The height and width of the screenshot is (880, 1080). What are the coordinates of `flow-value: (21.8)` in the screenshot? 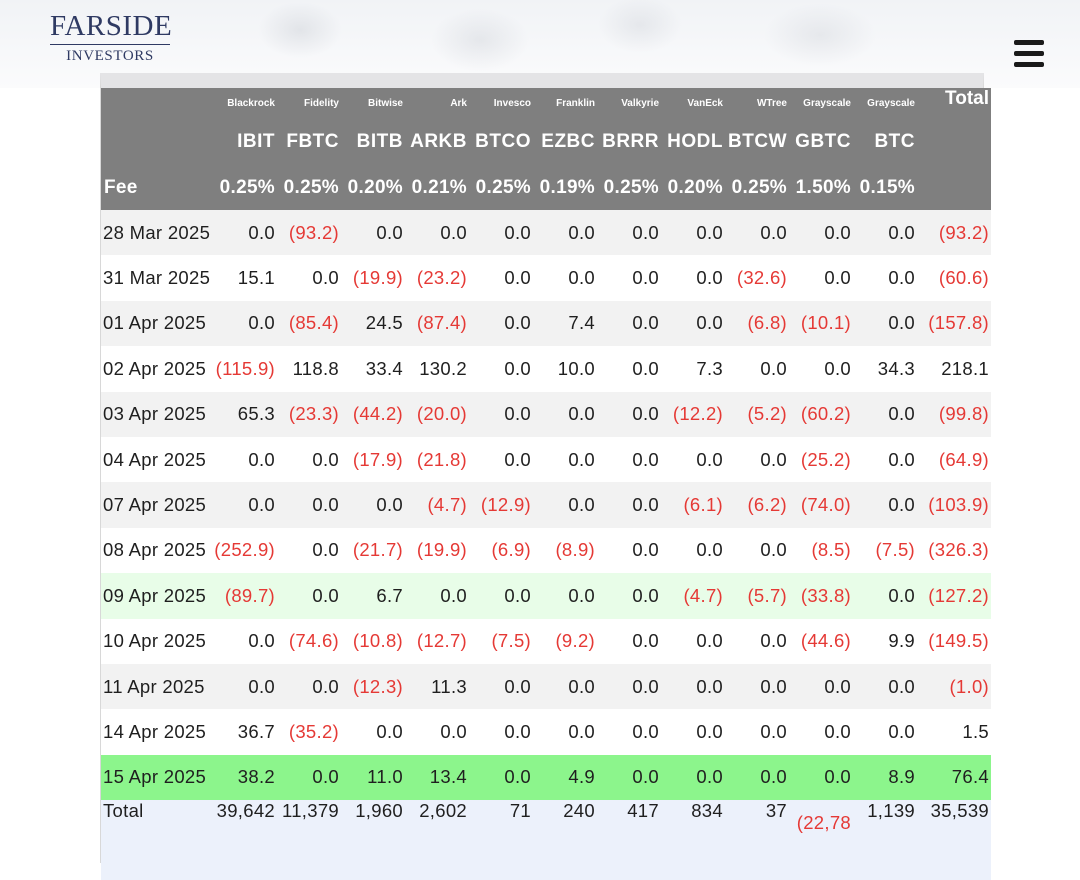 It's located at (437, 459).